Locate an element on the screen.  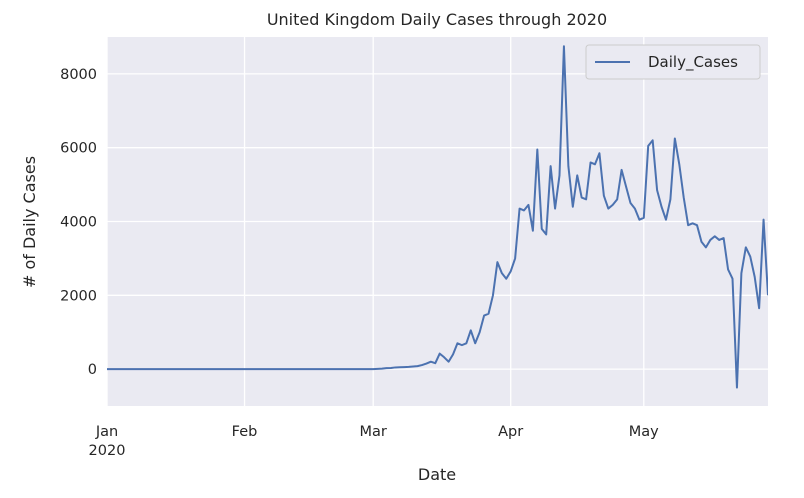
chart-title: United Kingdom Daily Cases through 2020 is located at coordinates (437, 19).